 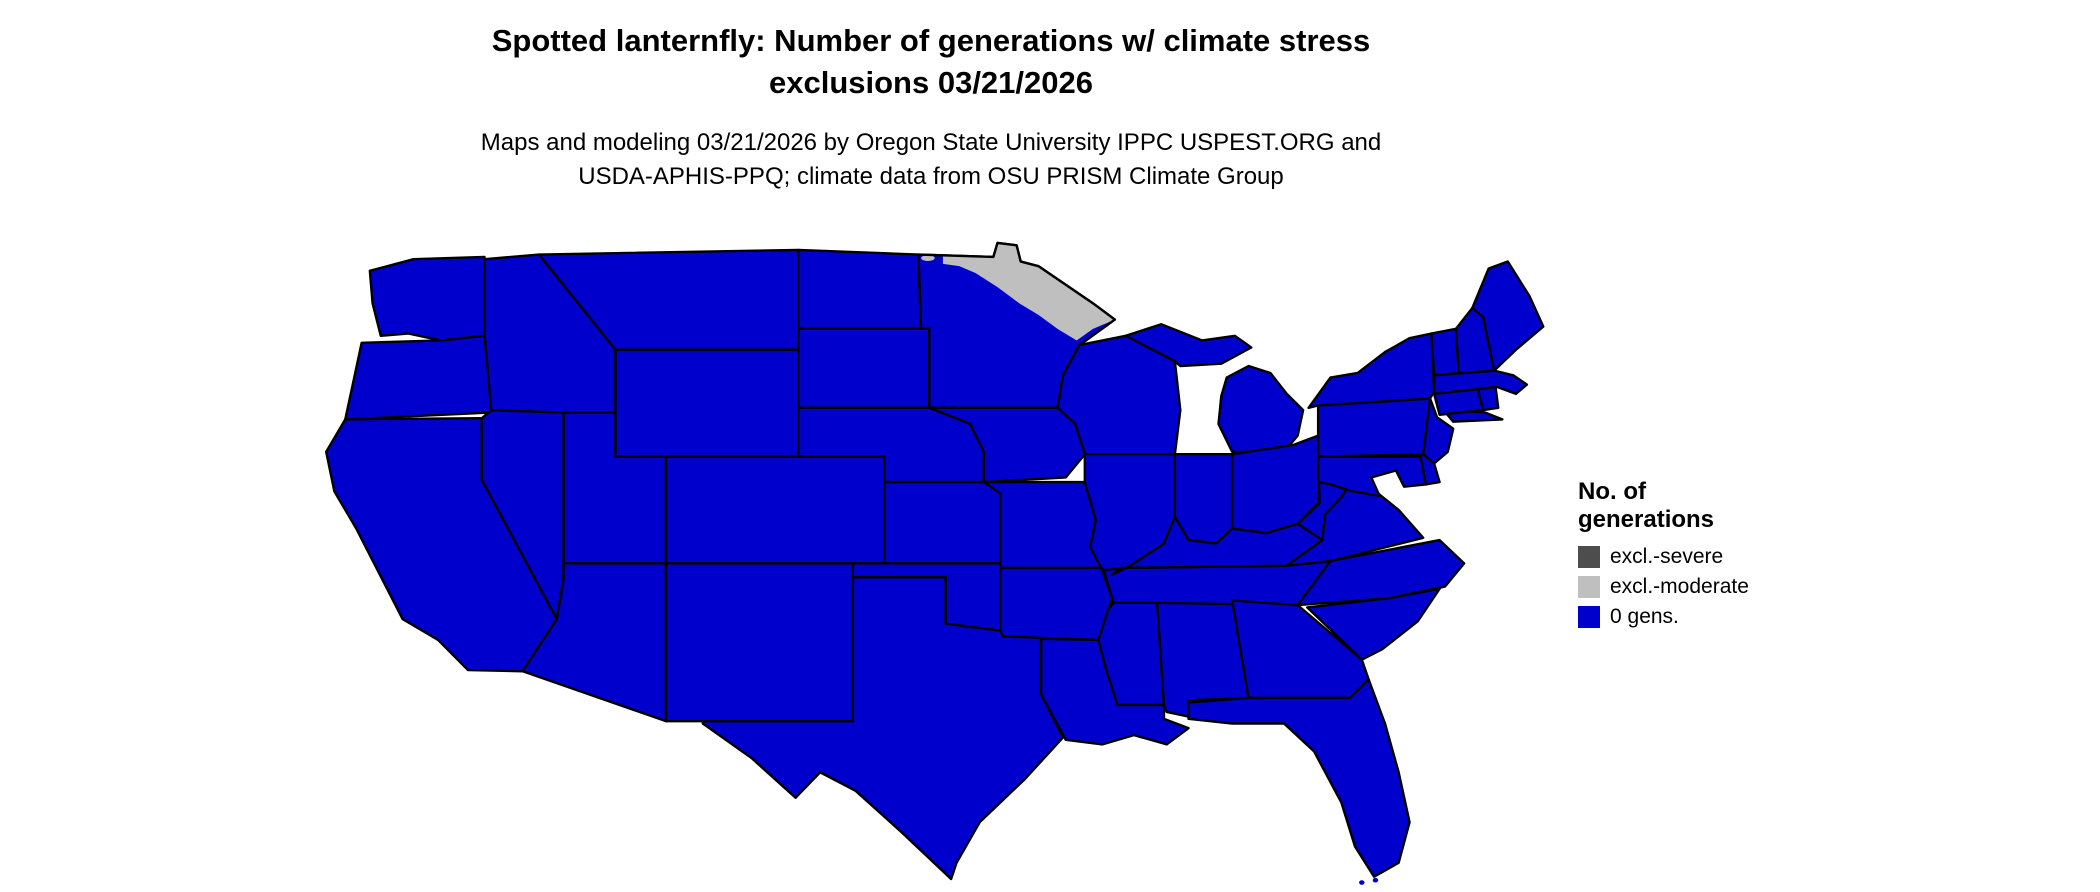 What do you see at coordinates (930, 82) in the screenshot?
I see `page-title-line2: exclusions 03/21/2026` at bounding box center [930, 82].